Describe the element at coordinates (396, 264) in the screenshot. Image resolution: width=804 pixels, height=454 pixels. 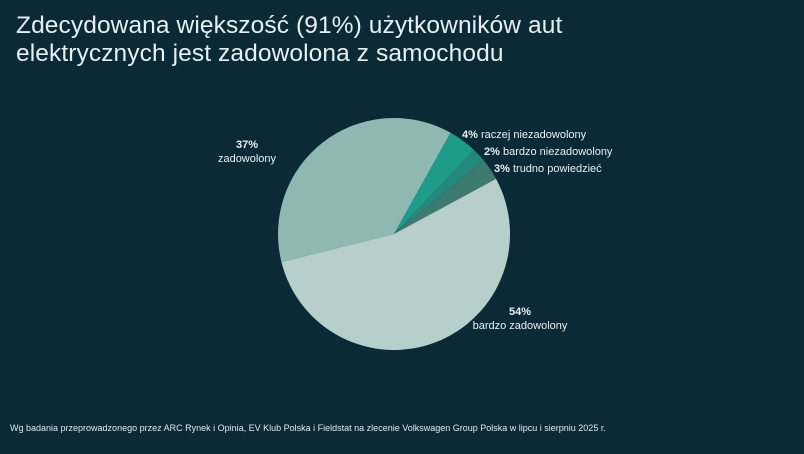
I see `pie-slice-bardzo-zadowolony` at that location.